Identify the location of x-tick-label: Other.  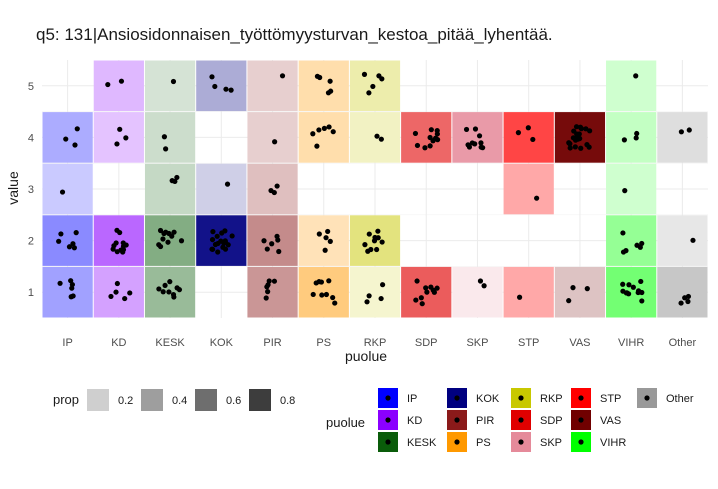
(683, 343).